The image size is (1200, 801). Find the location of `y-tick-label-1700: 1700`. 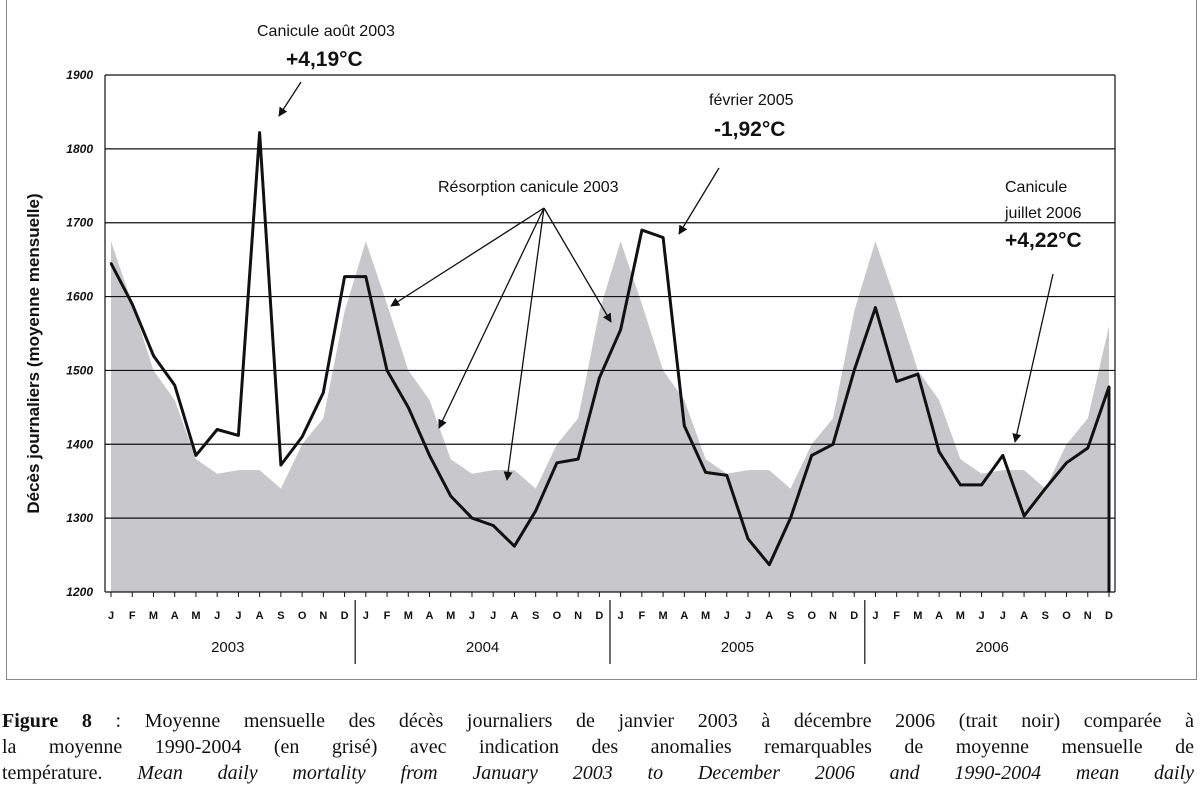

y-tick-label-1700: 1700 is located at coordinates (79, 223).